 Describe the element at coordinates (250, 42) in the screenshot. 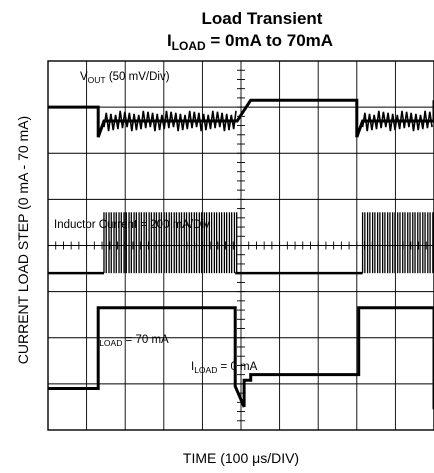

I see `chart-subtitle: ILOAD = 0mA to 70mA` at that location.